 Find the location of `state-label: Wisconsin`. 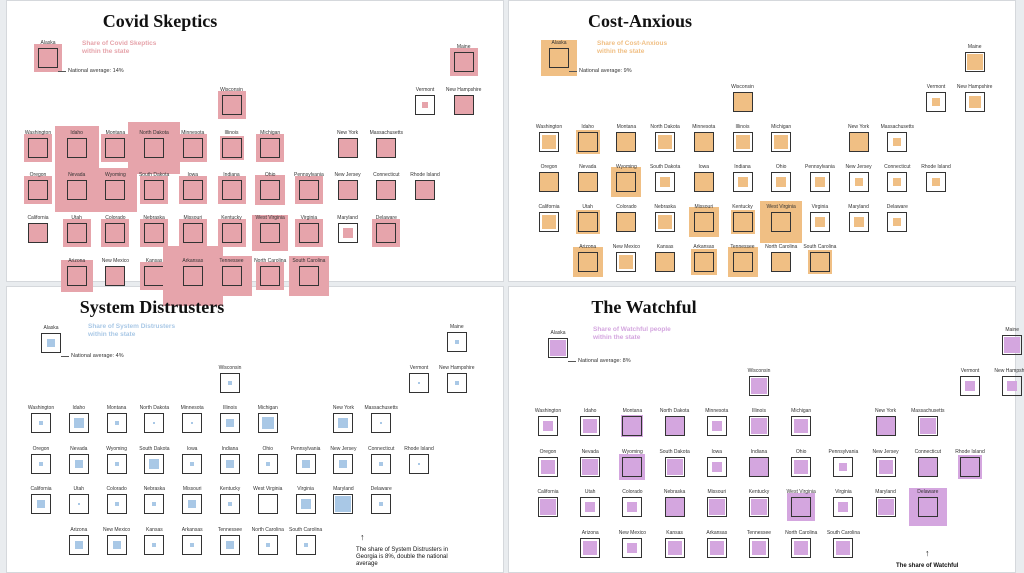

state-label: Wisconsin is located at coordinates (230, 367).